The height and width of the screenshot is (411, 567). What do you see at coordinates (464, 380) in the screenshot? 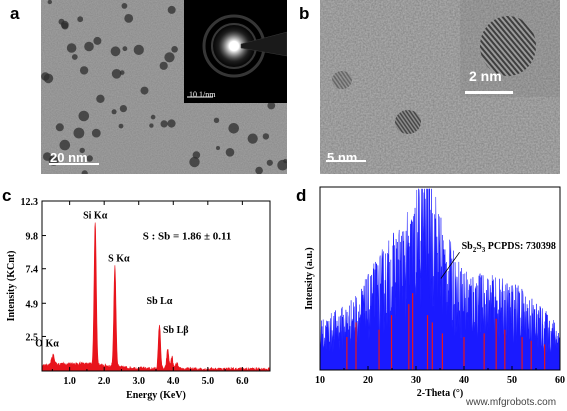
I see `xrd-x-tick-label: 40` at bounding box center [464, 380].